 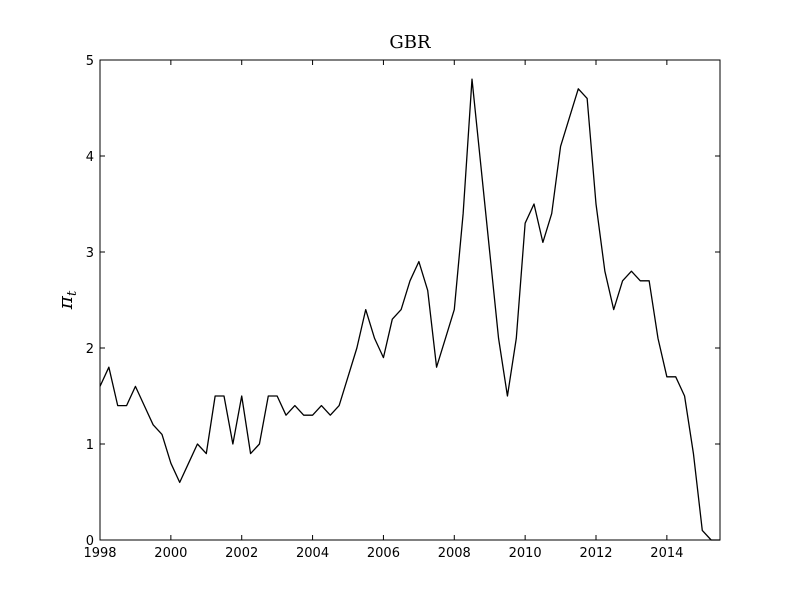 I want to click on y-tick-label: 2, so click(x=90, y=349).